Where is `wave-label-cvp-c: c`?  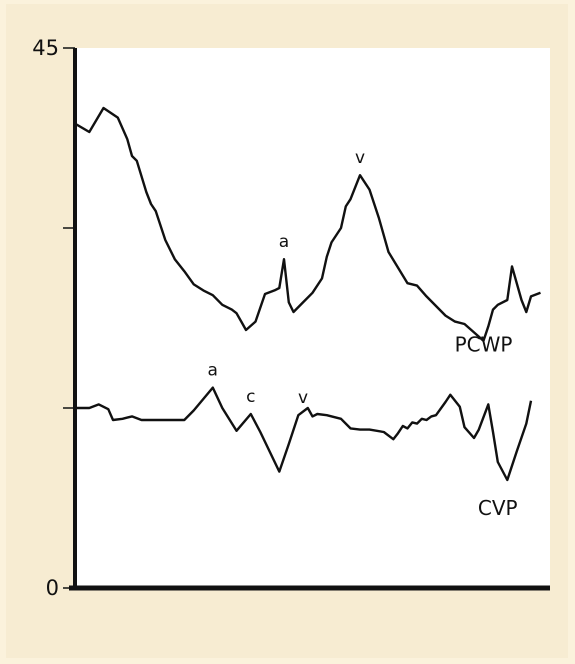 wave-label-cvp-c: c is located at coordinates (250, 397).